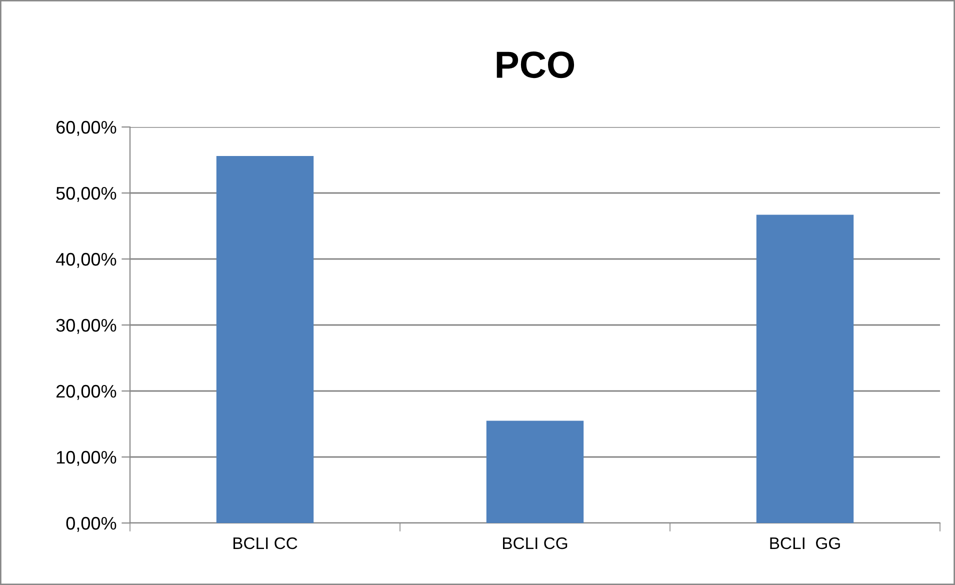 Image resolution: width=955 pixels, height=585 pixels. I want to click on y-tick-label: 50,00%, so click(86, 194).